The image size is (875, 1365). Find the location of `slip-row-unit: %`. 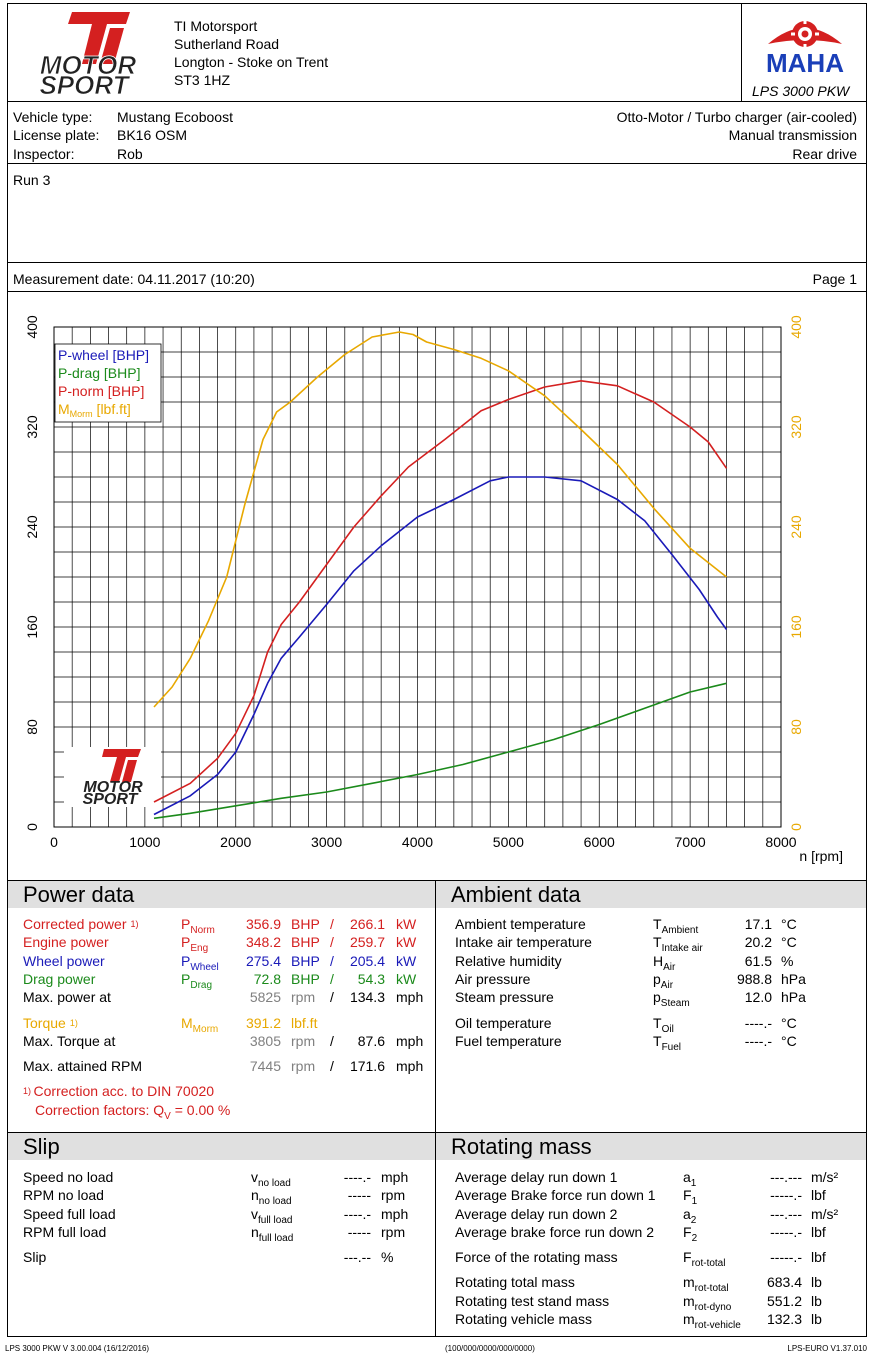

slip-row-unit: % is located at coordinates (387, 1257).